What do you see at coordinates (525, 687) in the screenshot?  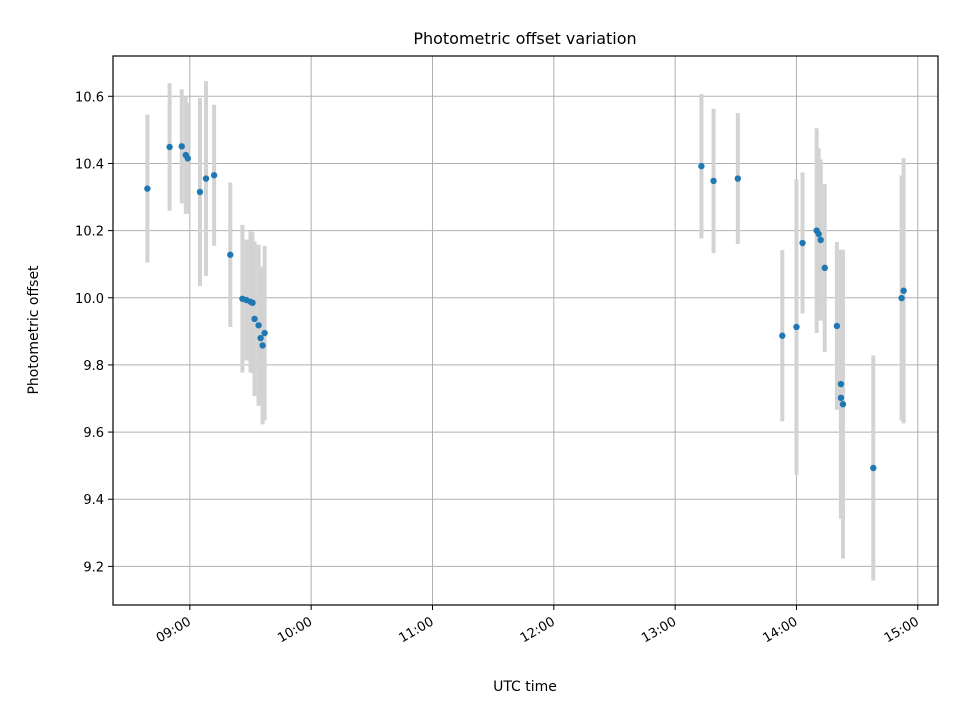 I see `x-axis-label: UTC time` at bounding box center [525, 687].